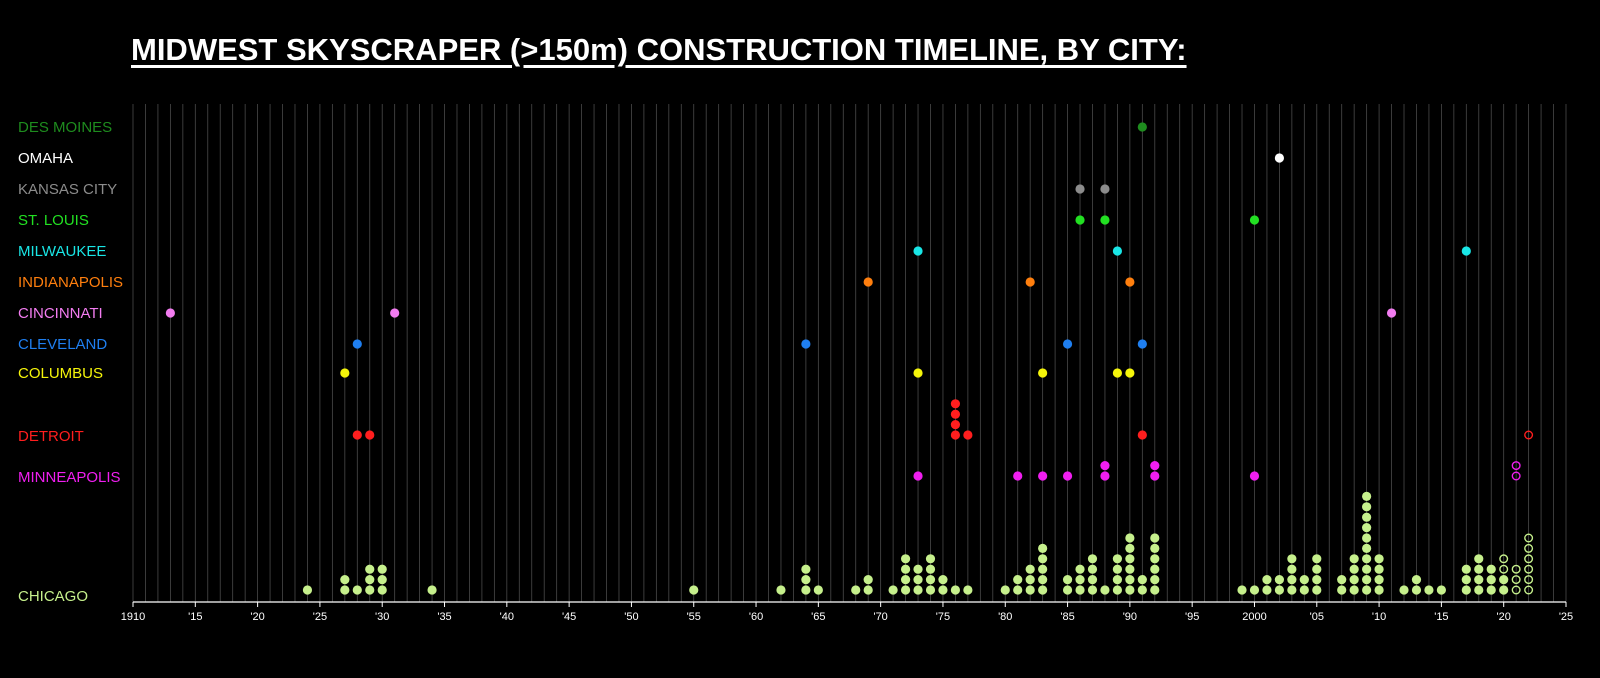  What do you see at coordinates (65, 127) in the screenshot?
I see `city-label: DES MOINES` at bounding box center [65, 127].